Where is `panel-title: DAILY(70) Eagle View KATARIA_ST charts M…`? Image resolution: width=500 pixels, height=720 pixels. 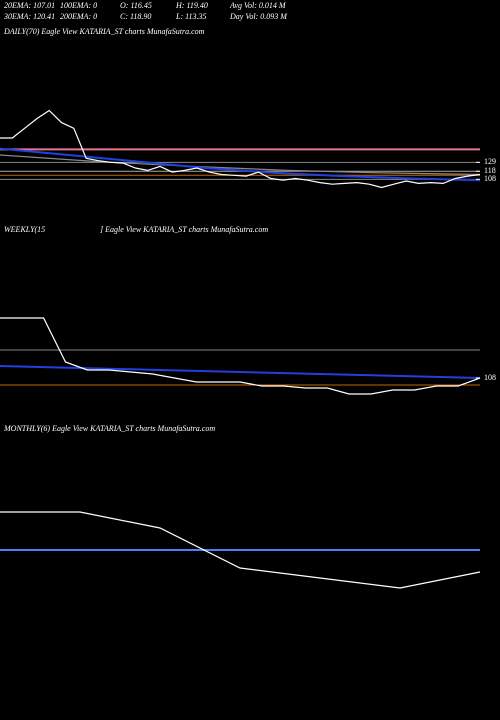
panel-title: DAILY(70) Eagle View KATARIA_ST charts M… is located at coordinates (104, 31).